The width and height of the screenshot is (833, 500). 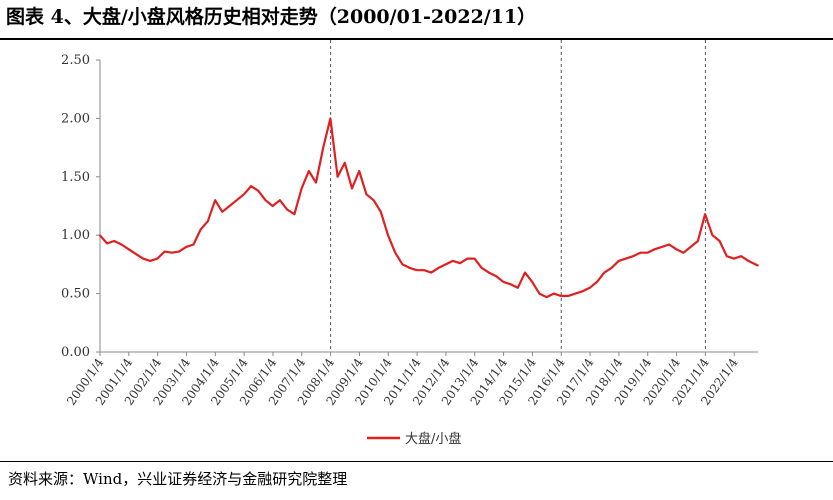 I want to click on y-tick-label: 1.50, so click(x=75, y=177).